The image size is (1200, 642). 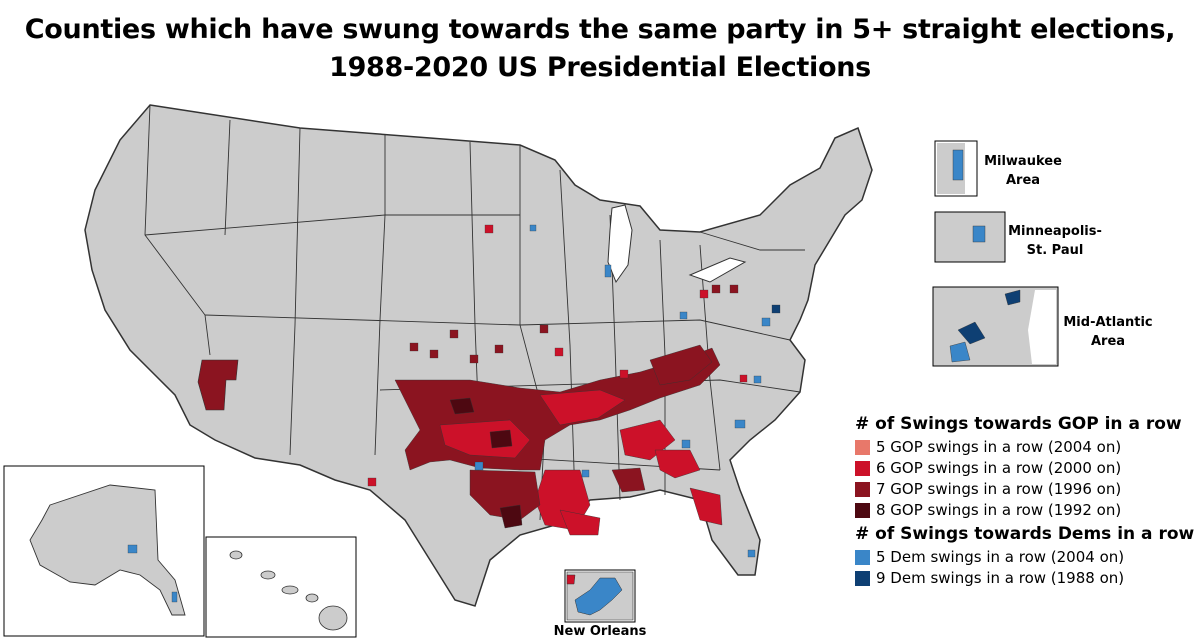 What do you see at coordinates (107, 550) in the screenshot?
I see `alaska-landmass` at bounding box center [107, 550].